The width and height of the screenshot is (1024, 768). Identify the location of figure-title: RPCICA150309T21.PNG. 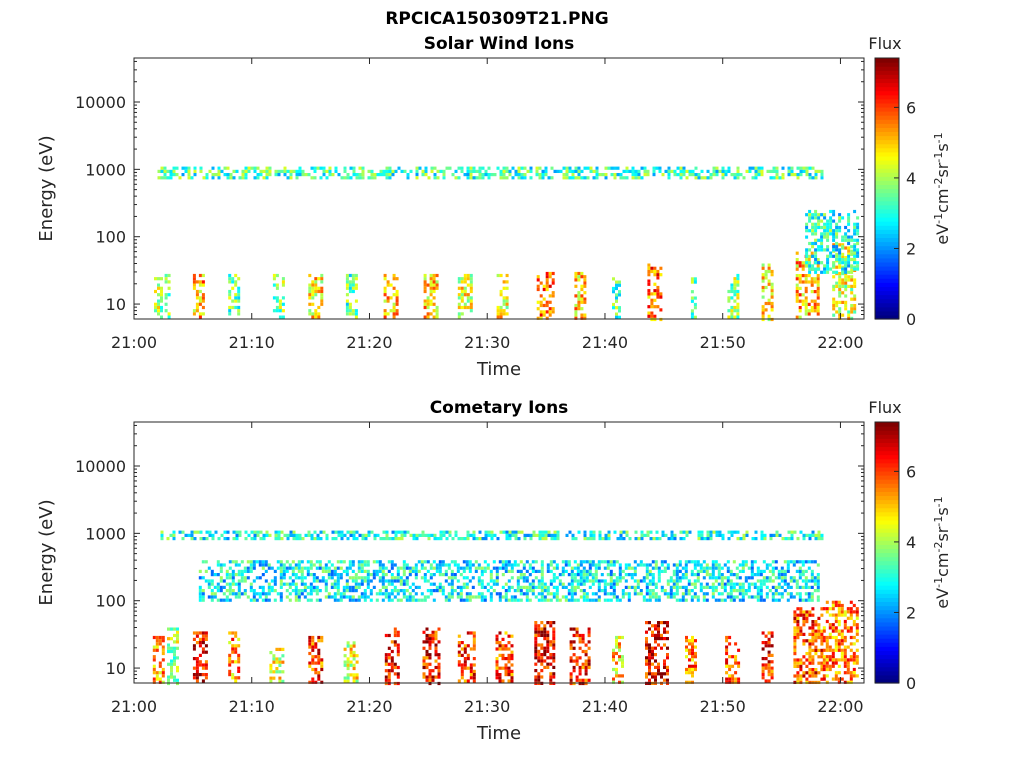
(496, 19).